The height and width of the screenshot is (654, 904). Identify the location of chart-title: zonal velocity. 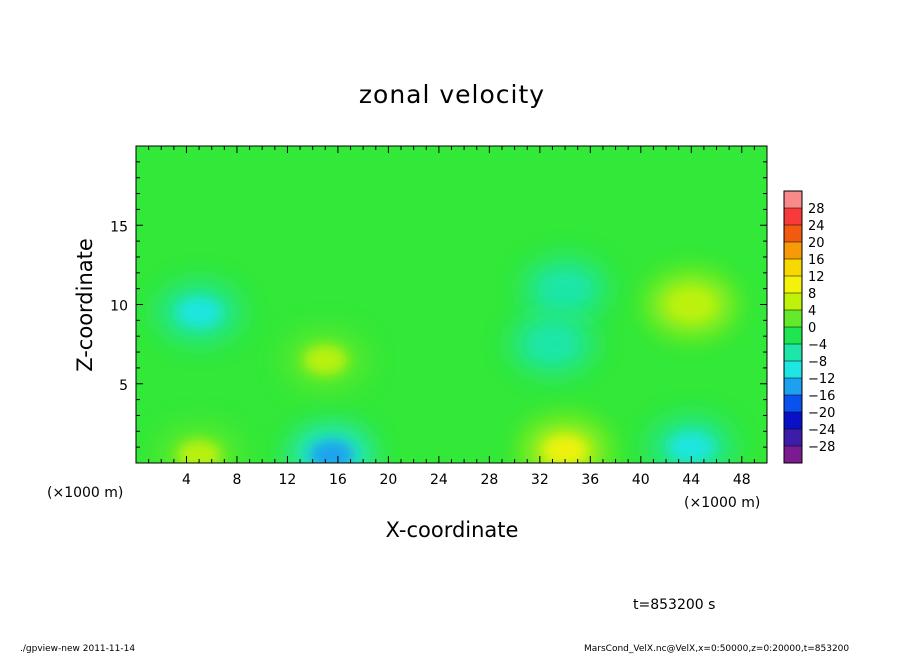
(452, 94).